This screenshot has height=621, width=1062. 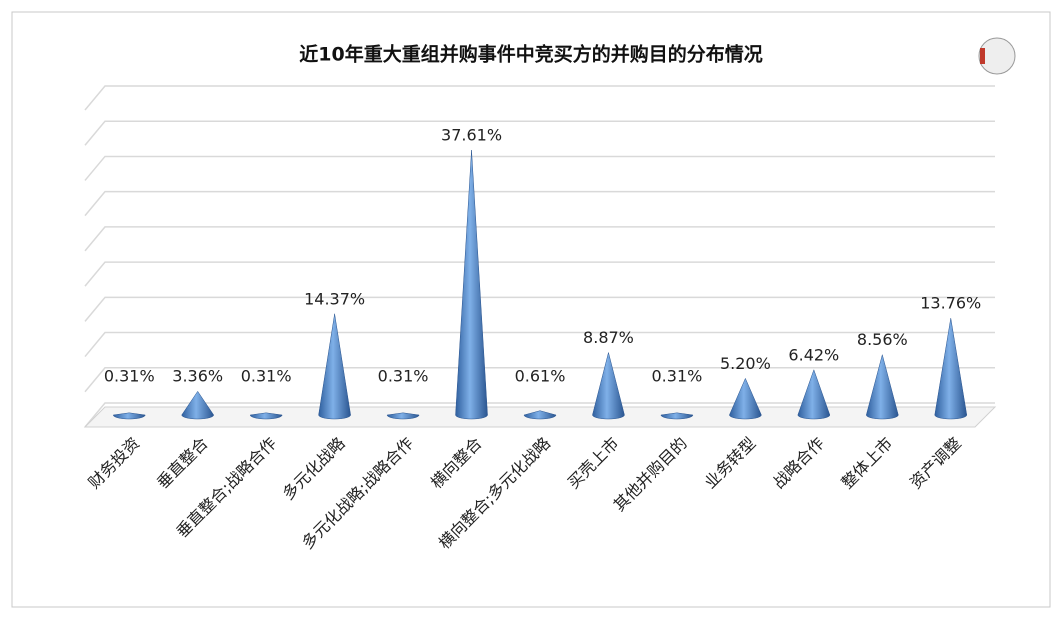 What do you see at coordinates (540, 376) in the screenshot?
I see `value-label: 0.61%` at bounding box center [540, 376].